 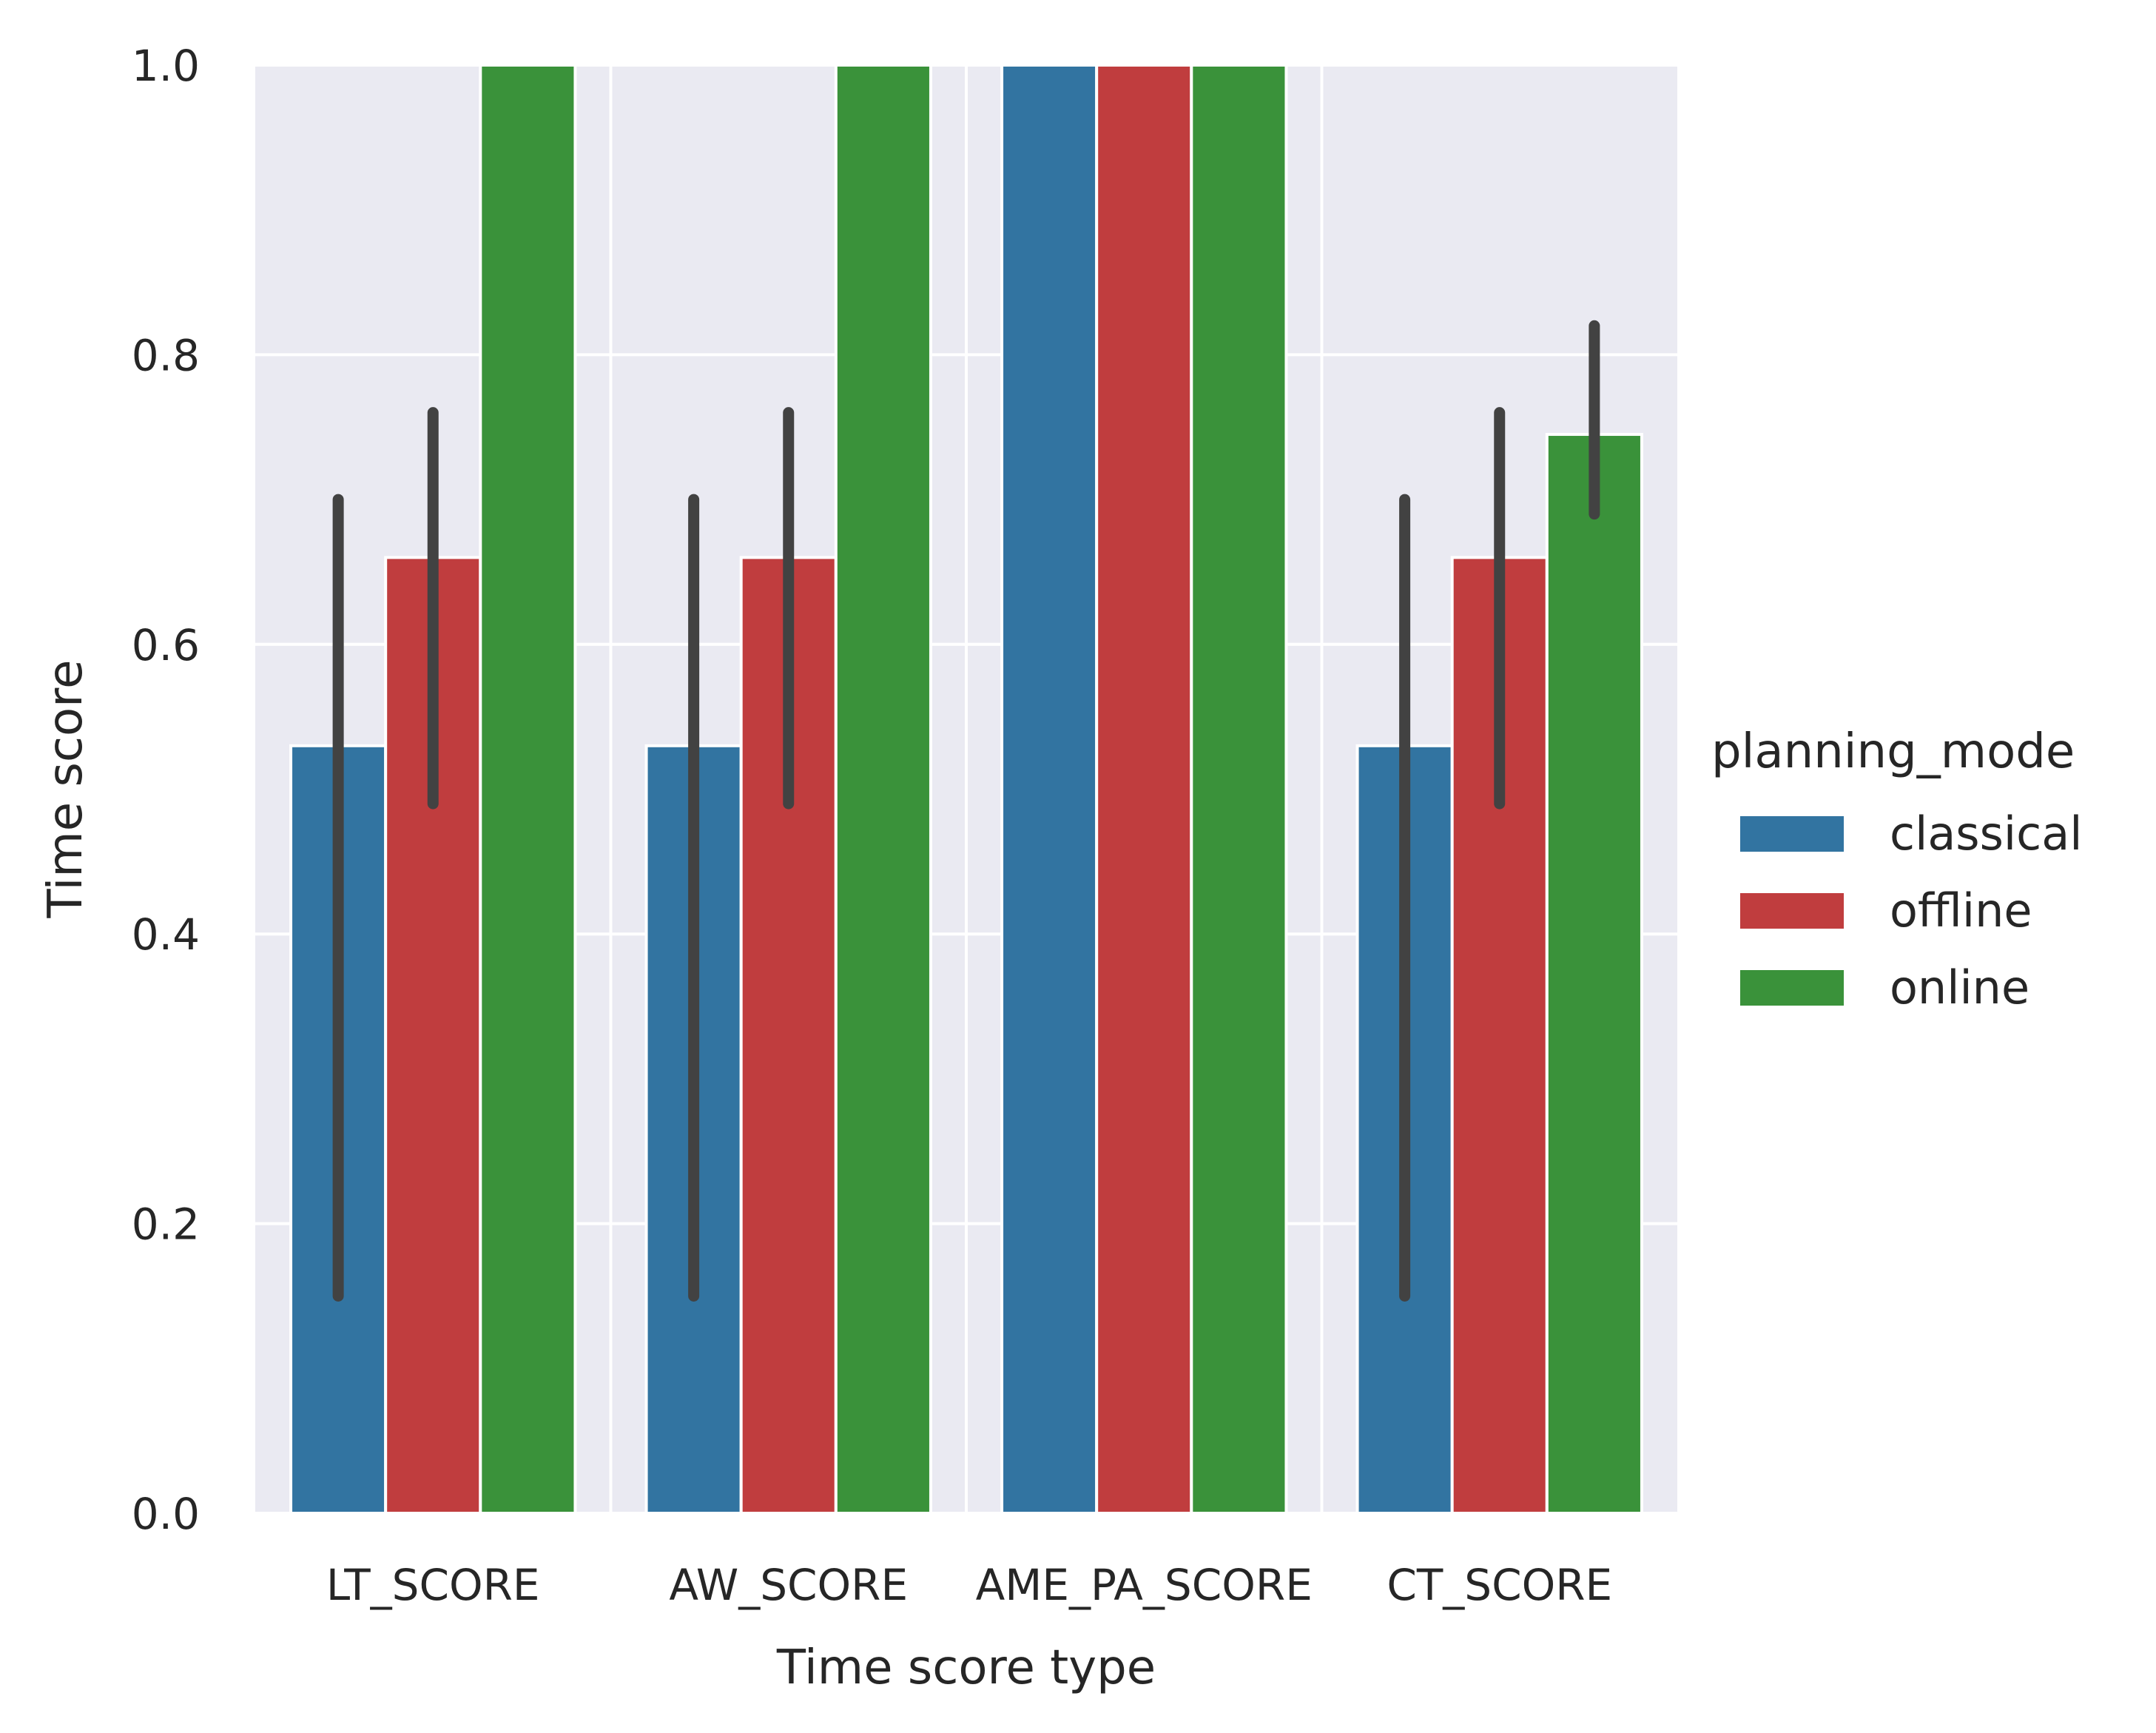 What do you see at coordinates (166, 934) in the screenshot?
I see `y-tick-label: 0.4` at bounding box center [166, 934].